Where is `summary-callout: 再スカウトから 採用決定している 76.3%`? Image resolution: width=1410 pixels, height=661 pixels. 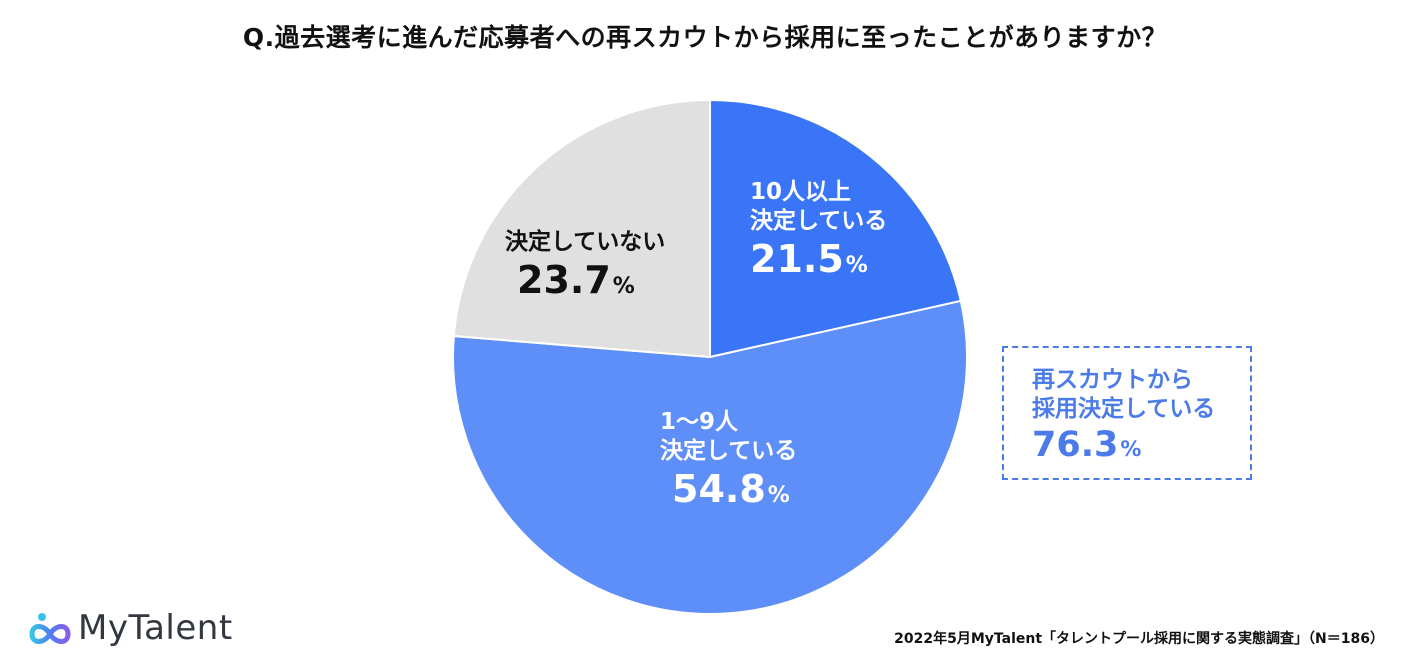 summary-callout: 再スカウトから 採用決定している 76.3% is located at coordinates (1127, 413).